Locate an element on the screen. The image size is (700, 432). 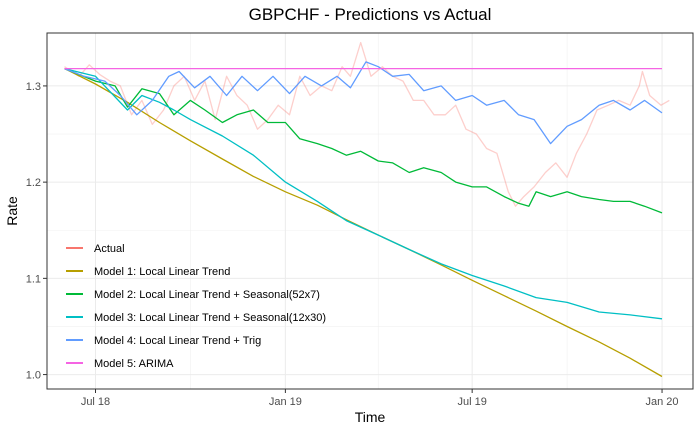
y-tick-label: 1.2 is located at coordinates (33, 183).